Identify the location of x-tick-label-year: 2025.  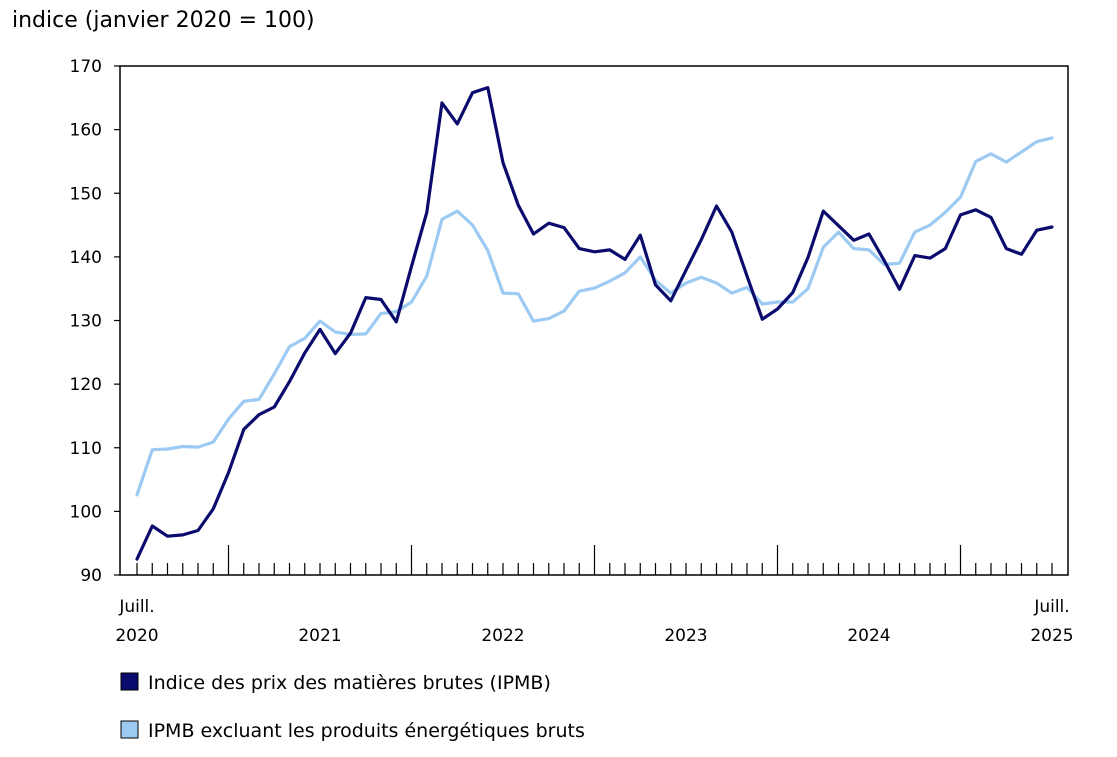
(1051, 636).